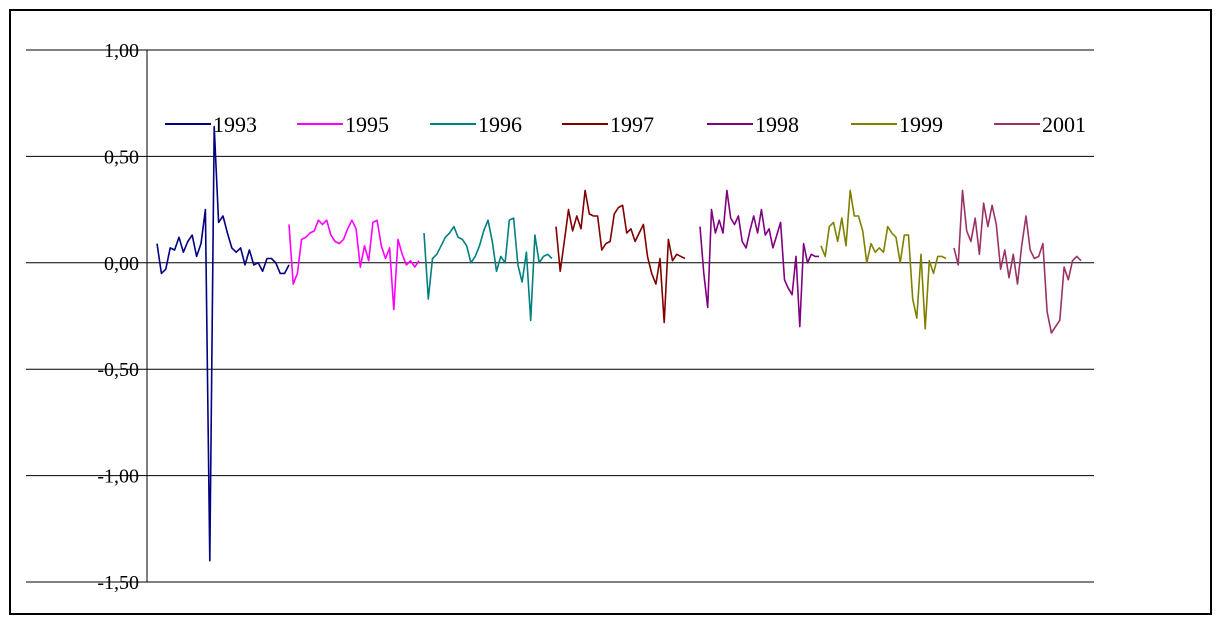 This screenshot has height=625, width=1223. I want to click on legend: 1993 1995 1996 1997 1998 1999 2001, so click(625, 124).